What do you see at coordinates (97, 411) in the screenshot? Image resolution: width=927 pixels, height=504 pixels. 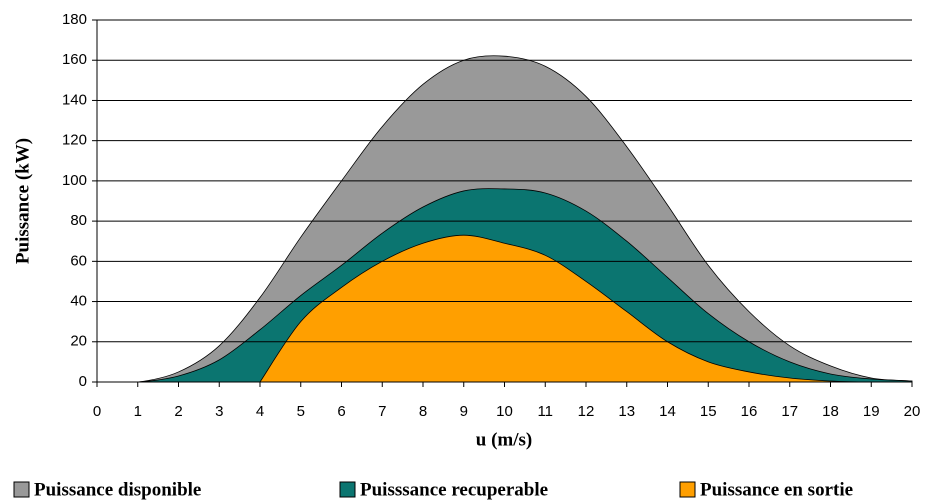 I see `x-tick-label: 0` at bounding box center [97, 411].